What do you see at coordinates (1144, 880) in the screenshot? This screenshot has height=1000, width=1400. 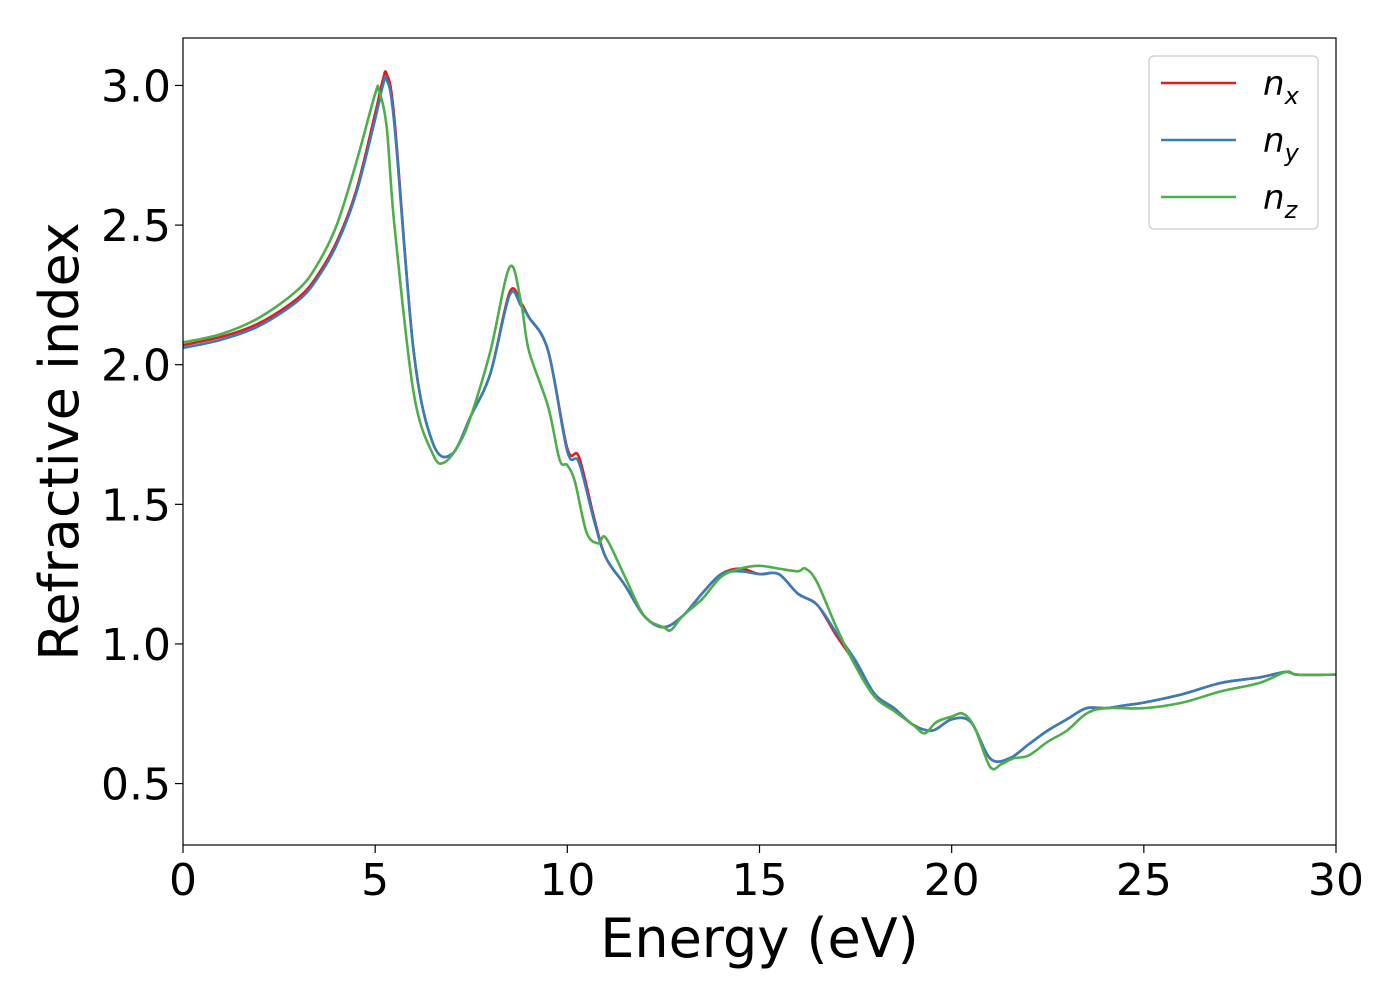 I see `x-tick-label: 25` at bounding box center [1144, 880].